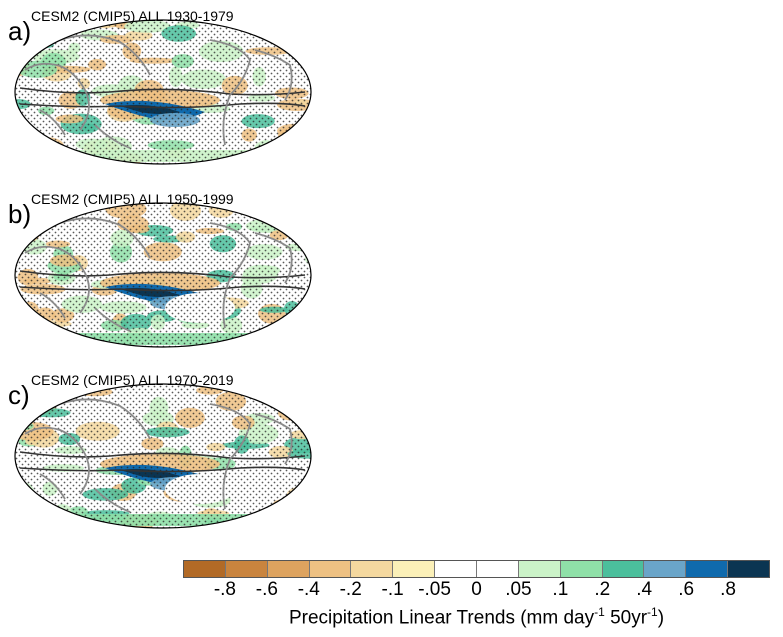  I want to click on colorbar-tick-label: -.8, so click(225, 589).